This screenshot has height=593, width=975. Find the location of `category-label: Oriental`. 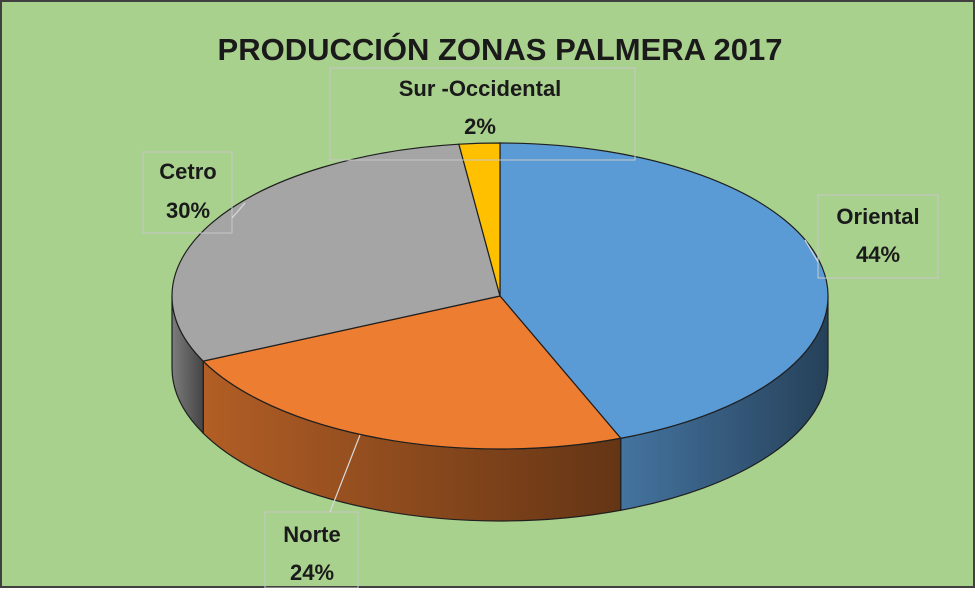

category-label: Oriental is located at coordinates (877, 216).